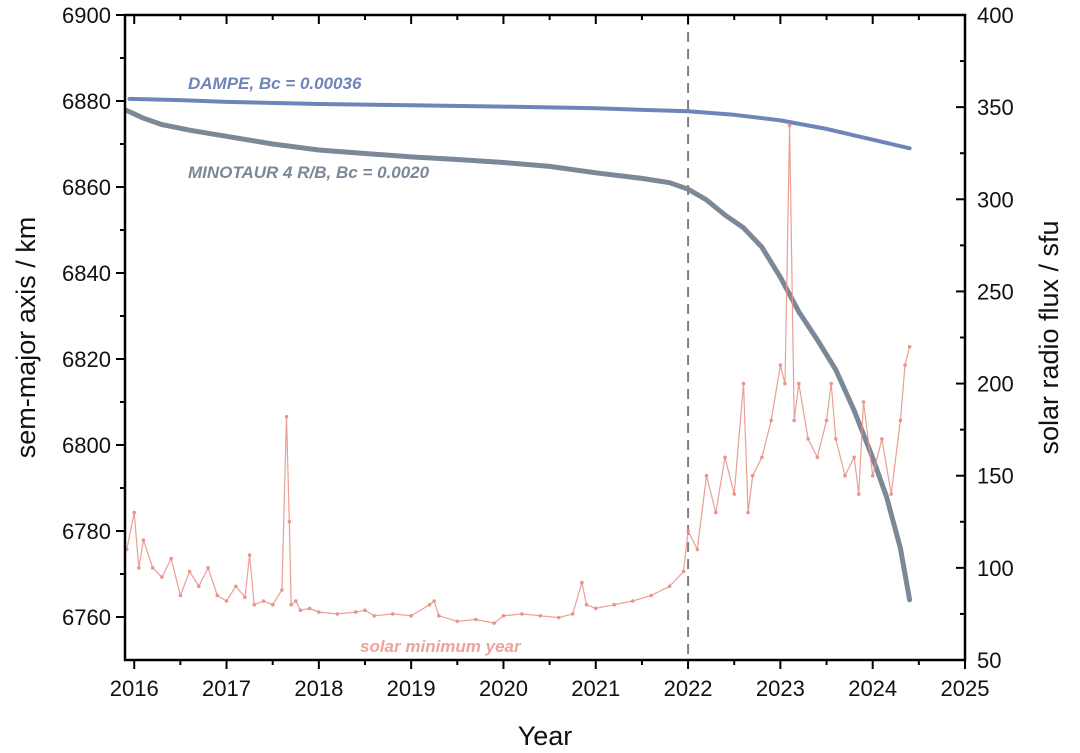 The width and height of the screenshot is (1080, 753). I want to click on y-right-tick-label: 50, so click(989, 660).